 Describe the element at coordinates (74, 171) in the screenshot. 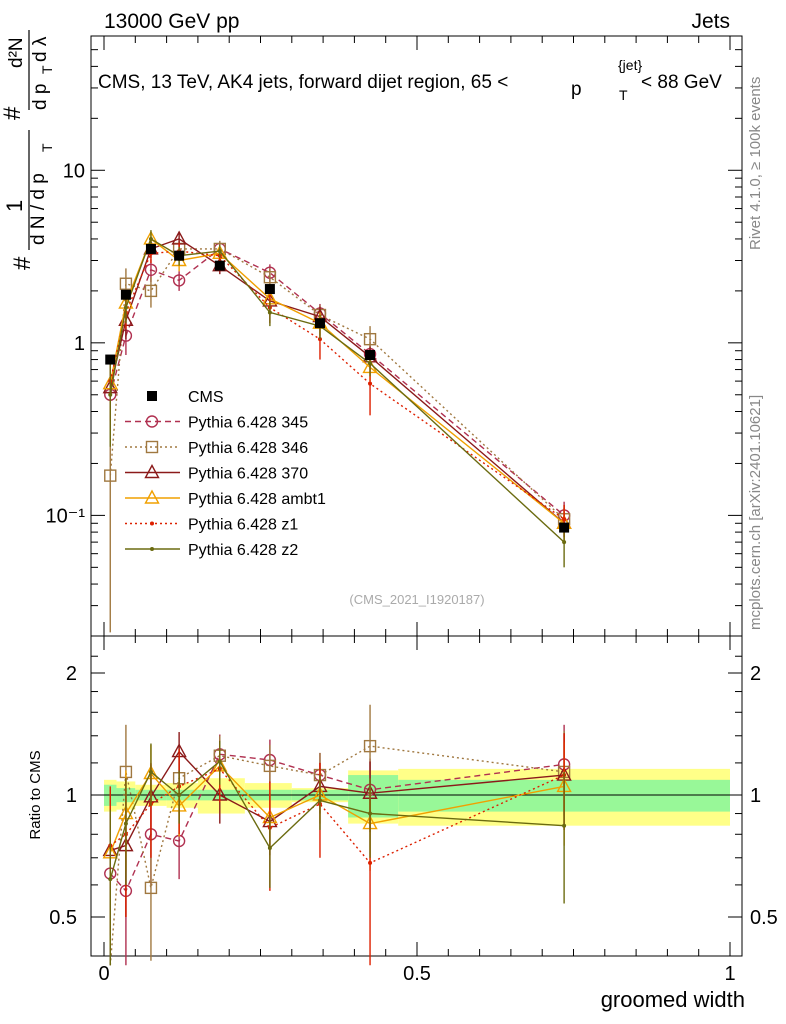

I see `main-ytick-label: 10` at that location.